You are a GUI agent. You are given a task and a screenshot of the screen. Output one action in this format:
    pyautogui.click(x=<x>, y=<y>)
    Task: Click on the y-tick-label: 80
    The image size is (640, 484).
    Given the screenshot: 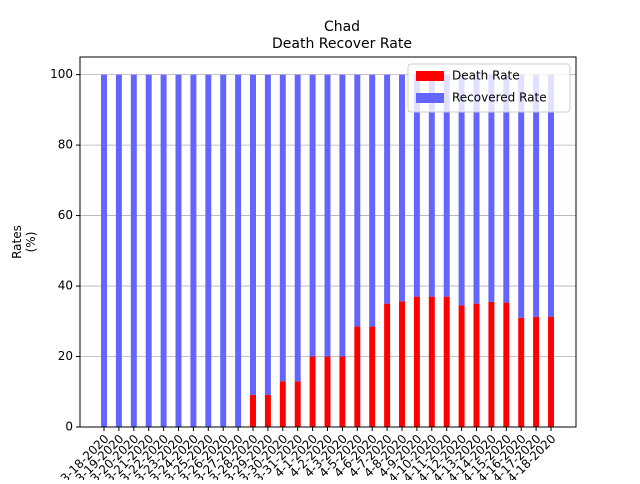 What is the action you would take?
    pyautogui.click(x=65, y=145)
    